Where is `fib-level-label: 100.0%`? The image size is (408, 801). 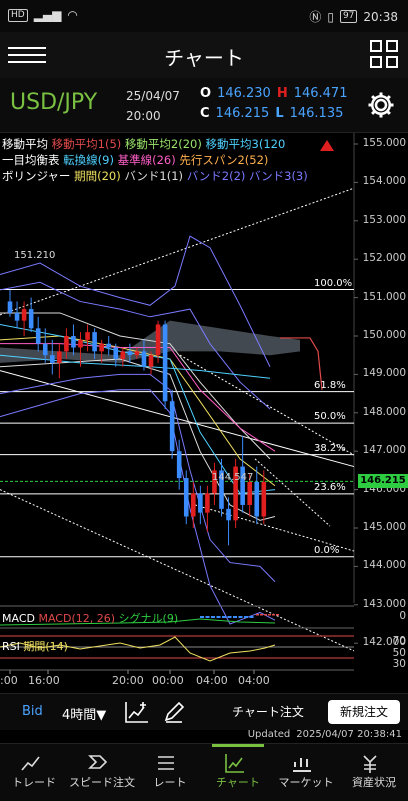 fib-level-label: 100.0% is located at coordinates (333, 283).